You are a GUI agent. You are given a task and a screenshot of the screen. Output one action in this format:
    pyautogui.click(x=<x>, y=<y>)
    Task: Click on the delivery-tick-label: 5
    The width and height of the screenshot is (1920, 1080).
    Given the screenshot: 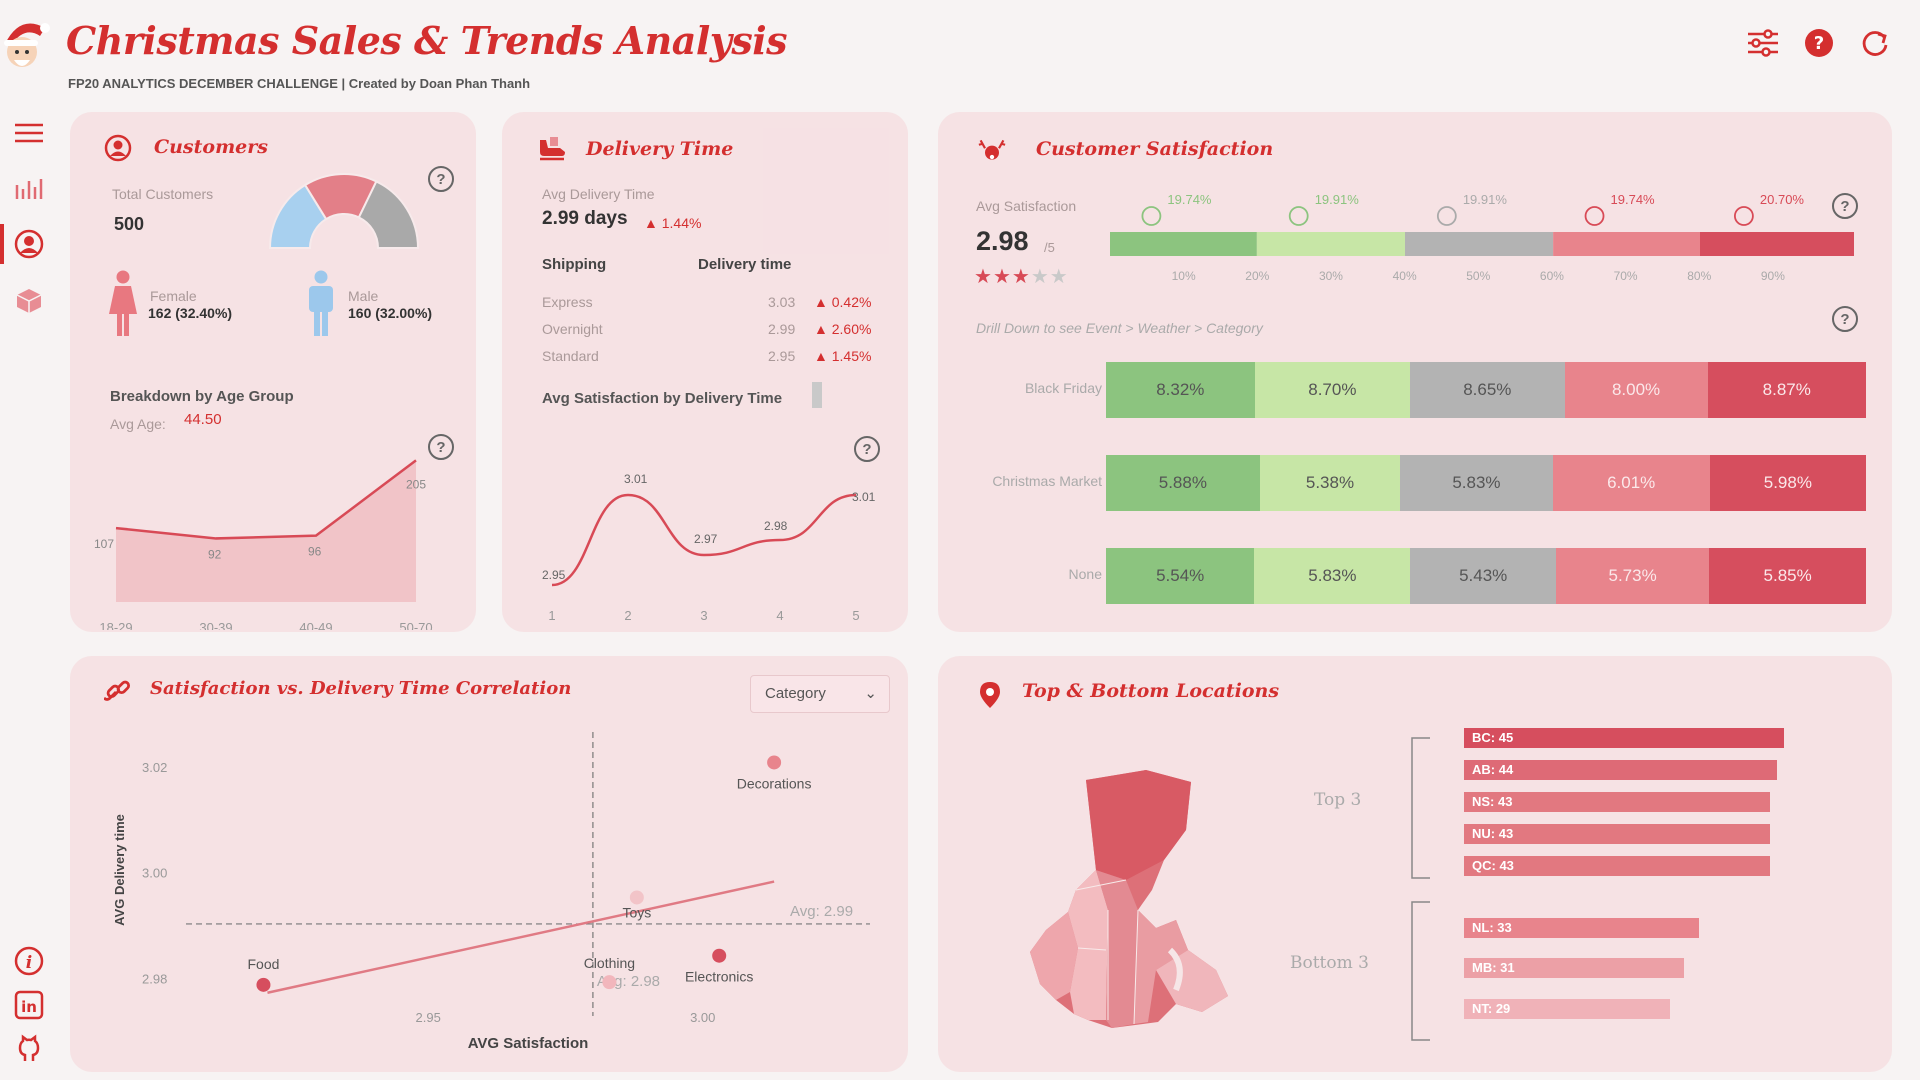 What is the action you would take?
    pyautogui.click(x=855, y=615)
    